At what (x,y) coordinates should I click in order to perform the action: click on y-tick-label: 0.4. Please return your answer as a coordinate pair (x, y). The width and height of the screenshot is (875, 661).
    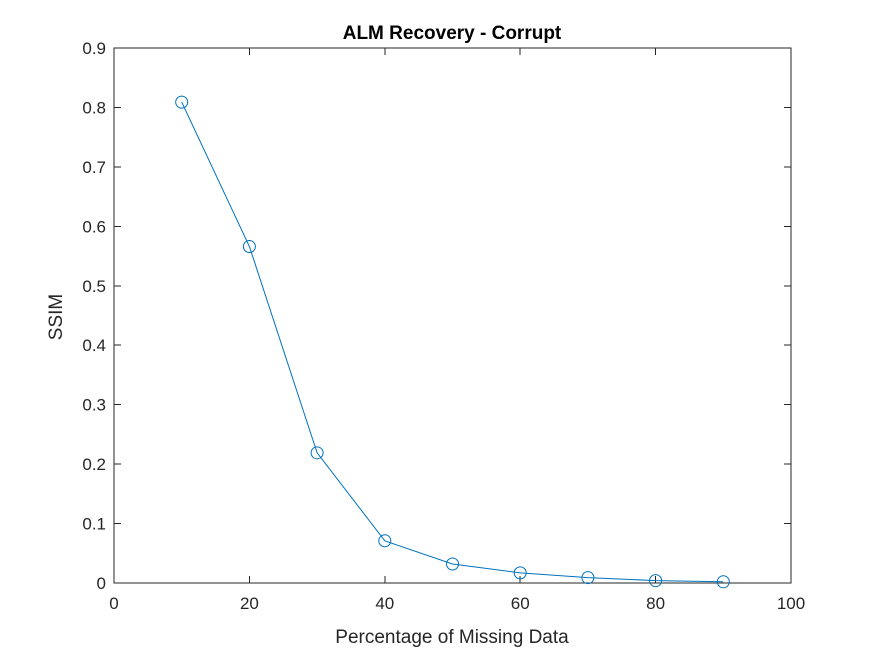
    Looking at the image, I should click on (94, 345).